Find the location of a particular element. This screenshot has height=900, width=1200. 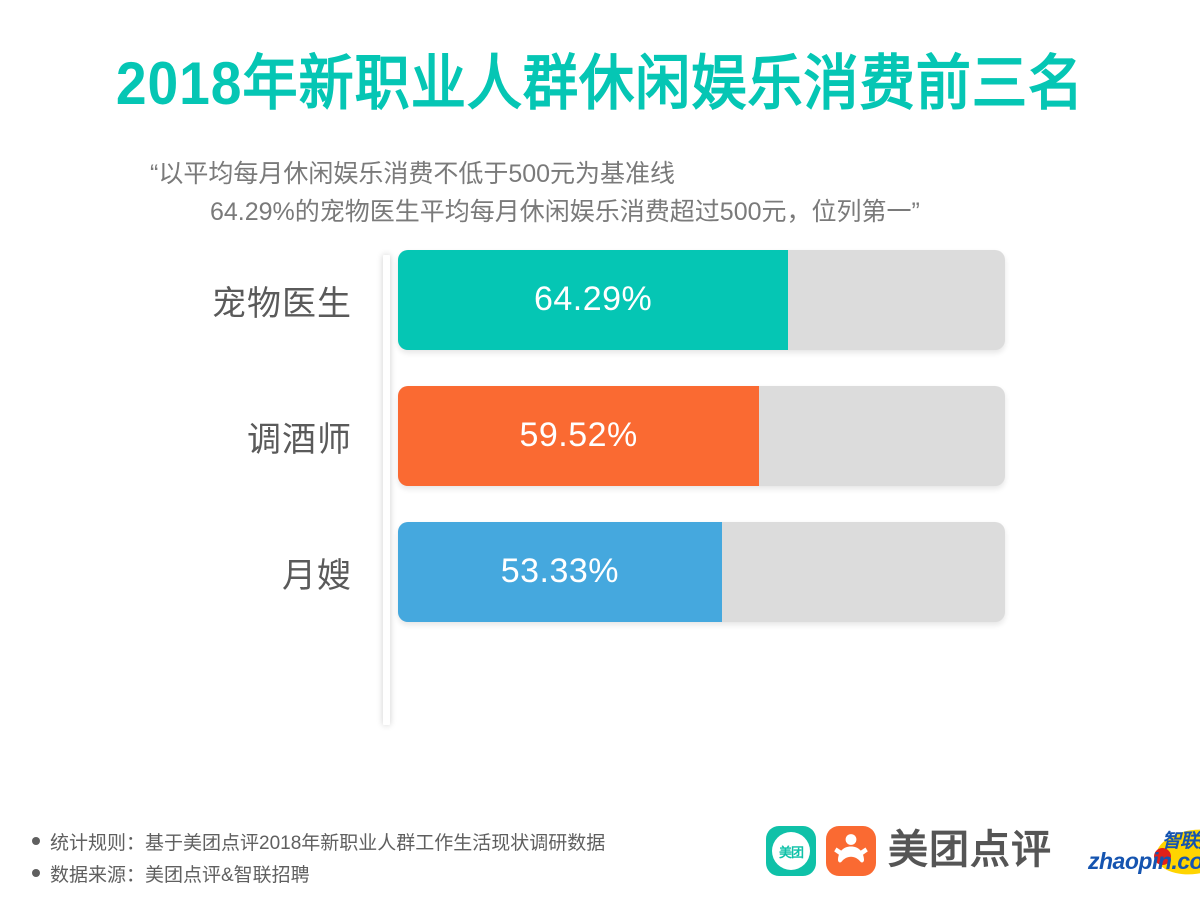

bar-fill: 53.33% is located at coordinates (560, 572).